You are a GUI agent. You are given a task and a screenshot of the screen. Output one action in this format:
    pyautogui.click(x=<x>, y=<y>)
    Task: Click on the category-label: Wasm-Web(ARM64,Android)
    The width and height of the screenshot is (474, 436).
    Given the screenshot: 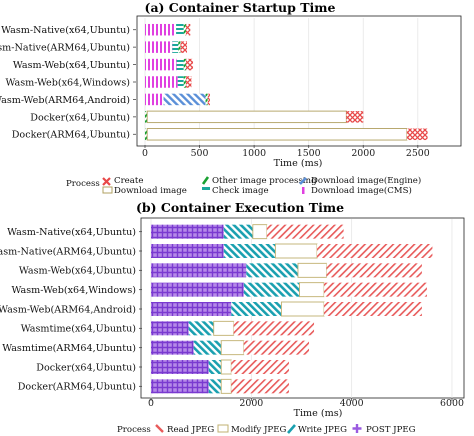 What is the action you would take?
    pyautogui.click(x=68, y=309)
    